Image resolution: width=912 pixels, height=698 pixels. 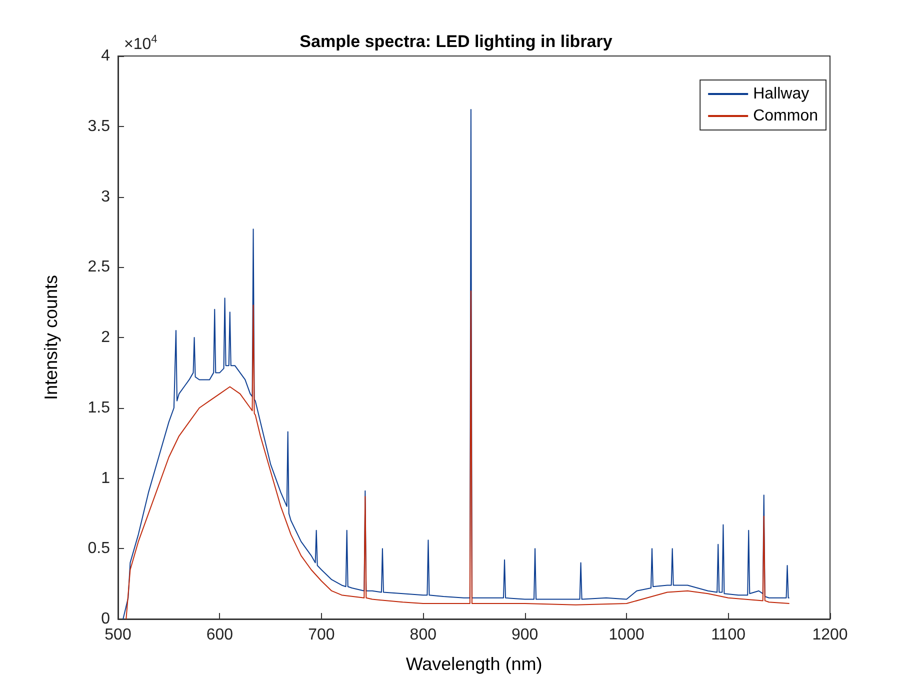 What do you see at coordinates (99, 267) in the screenshot?
I see `y-tick-label: 2.5` at bounding box center [99, 267].